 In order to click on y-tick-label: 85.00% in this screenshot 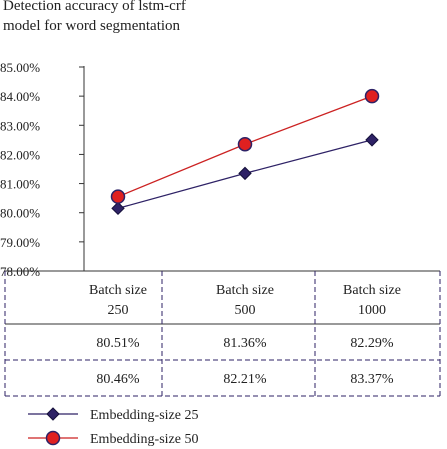, I will do `click(20, 67)`.